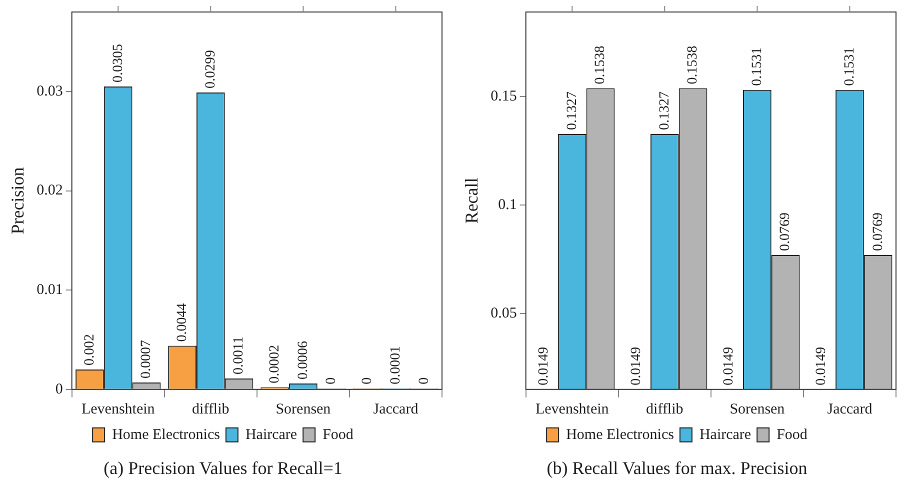  I want to click on y-tick-label: 0.05, so click(503, 313).